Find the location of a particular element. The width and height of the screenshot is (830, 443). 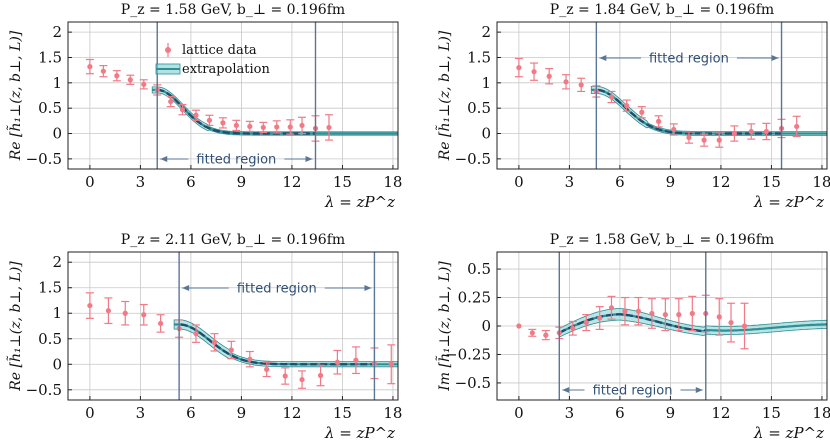

chart-title: P_z = 2.11 GeV, b_⊥ = 0.196fm is located at coordinates (233, 240).